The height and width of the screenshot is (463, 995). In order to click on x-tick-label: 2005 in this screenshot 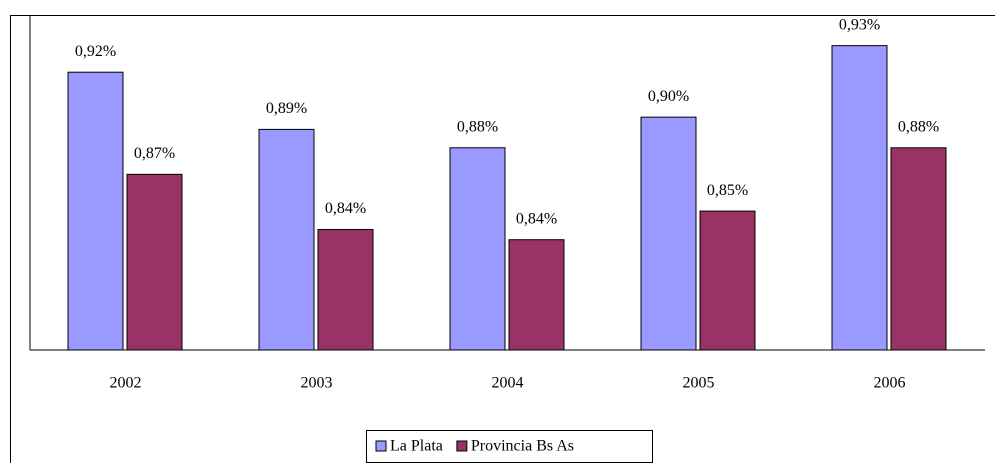, I will do `click(699, 383)`.